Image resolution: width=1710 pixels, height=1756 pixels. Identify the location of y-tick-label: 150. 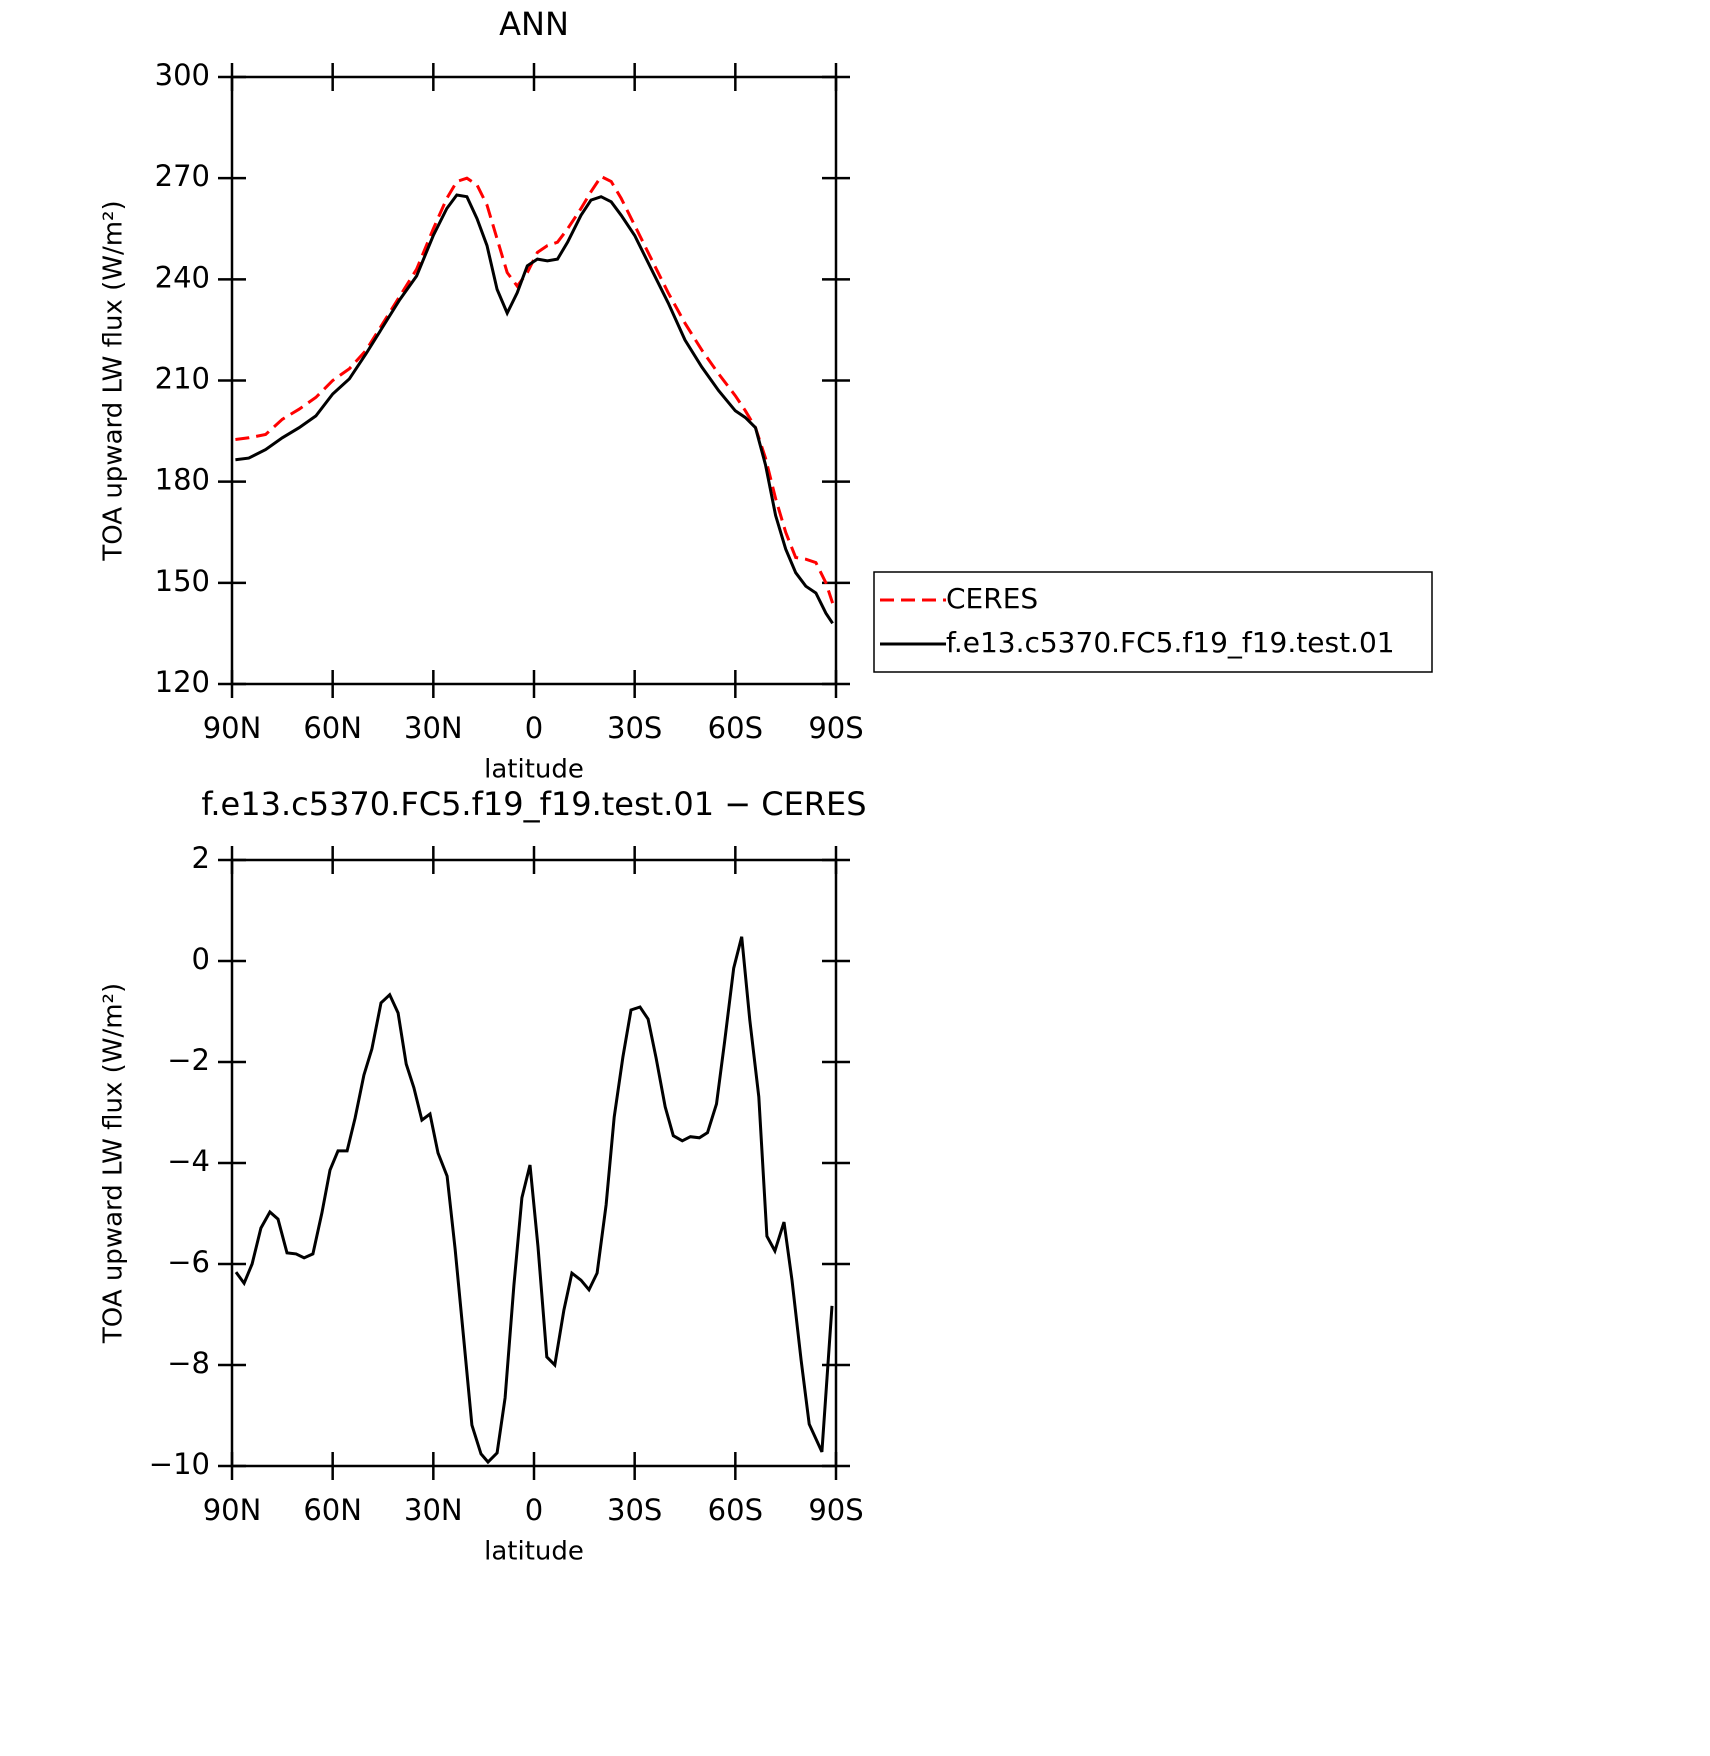
(182, 581).